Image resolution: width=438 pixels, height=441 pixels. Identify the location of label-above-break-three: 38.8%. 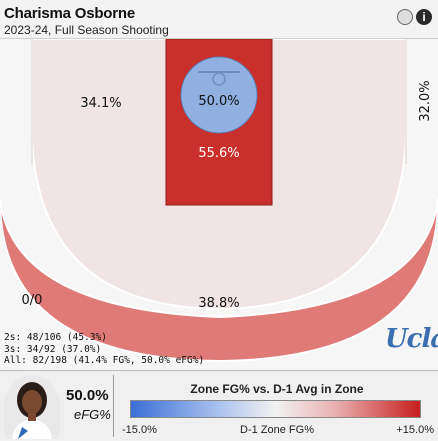
(218, 303).